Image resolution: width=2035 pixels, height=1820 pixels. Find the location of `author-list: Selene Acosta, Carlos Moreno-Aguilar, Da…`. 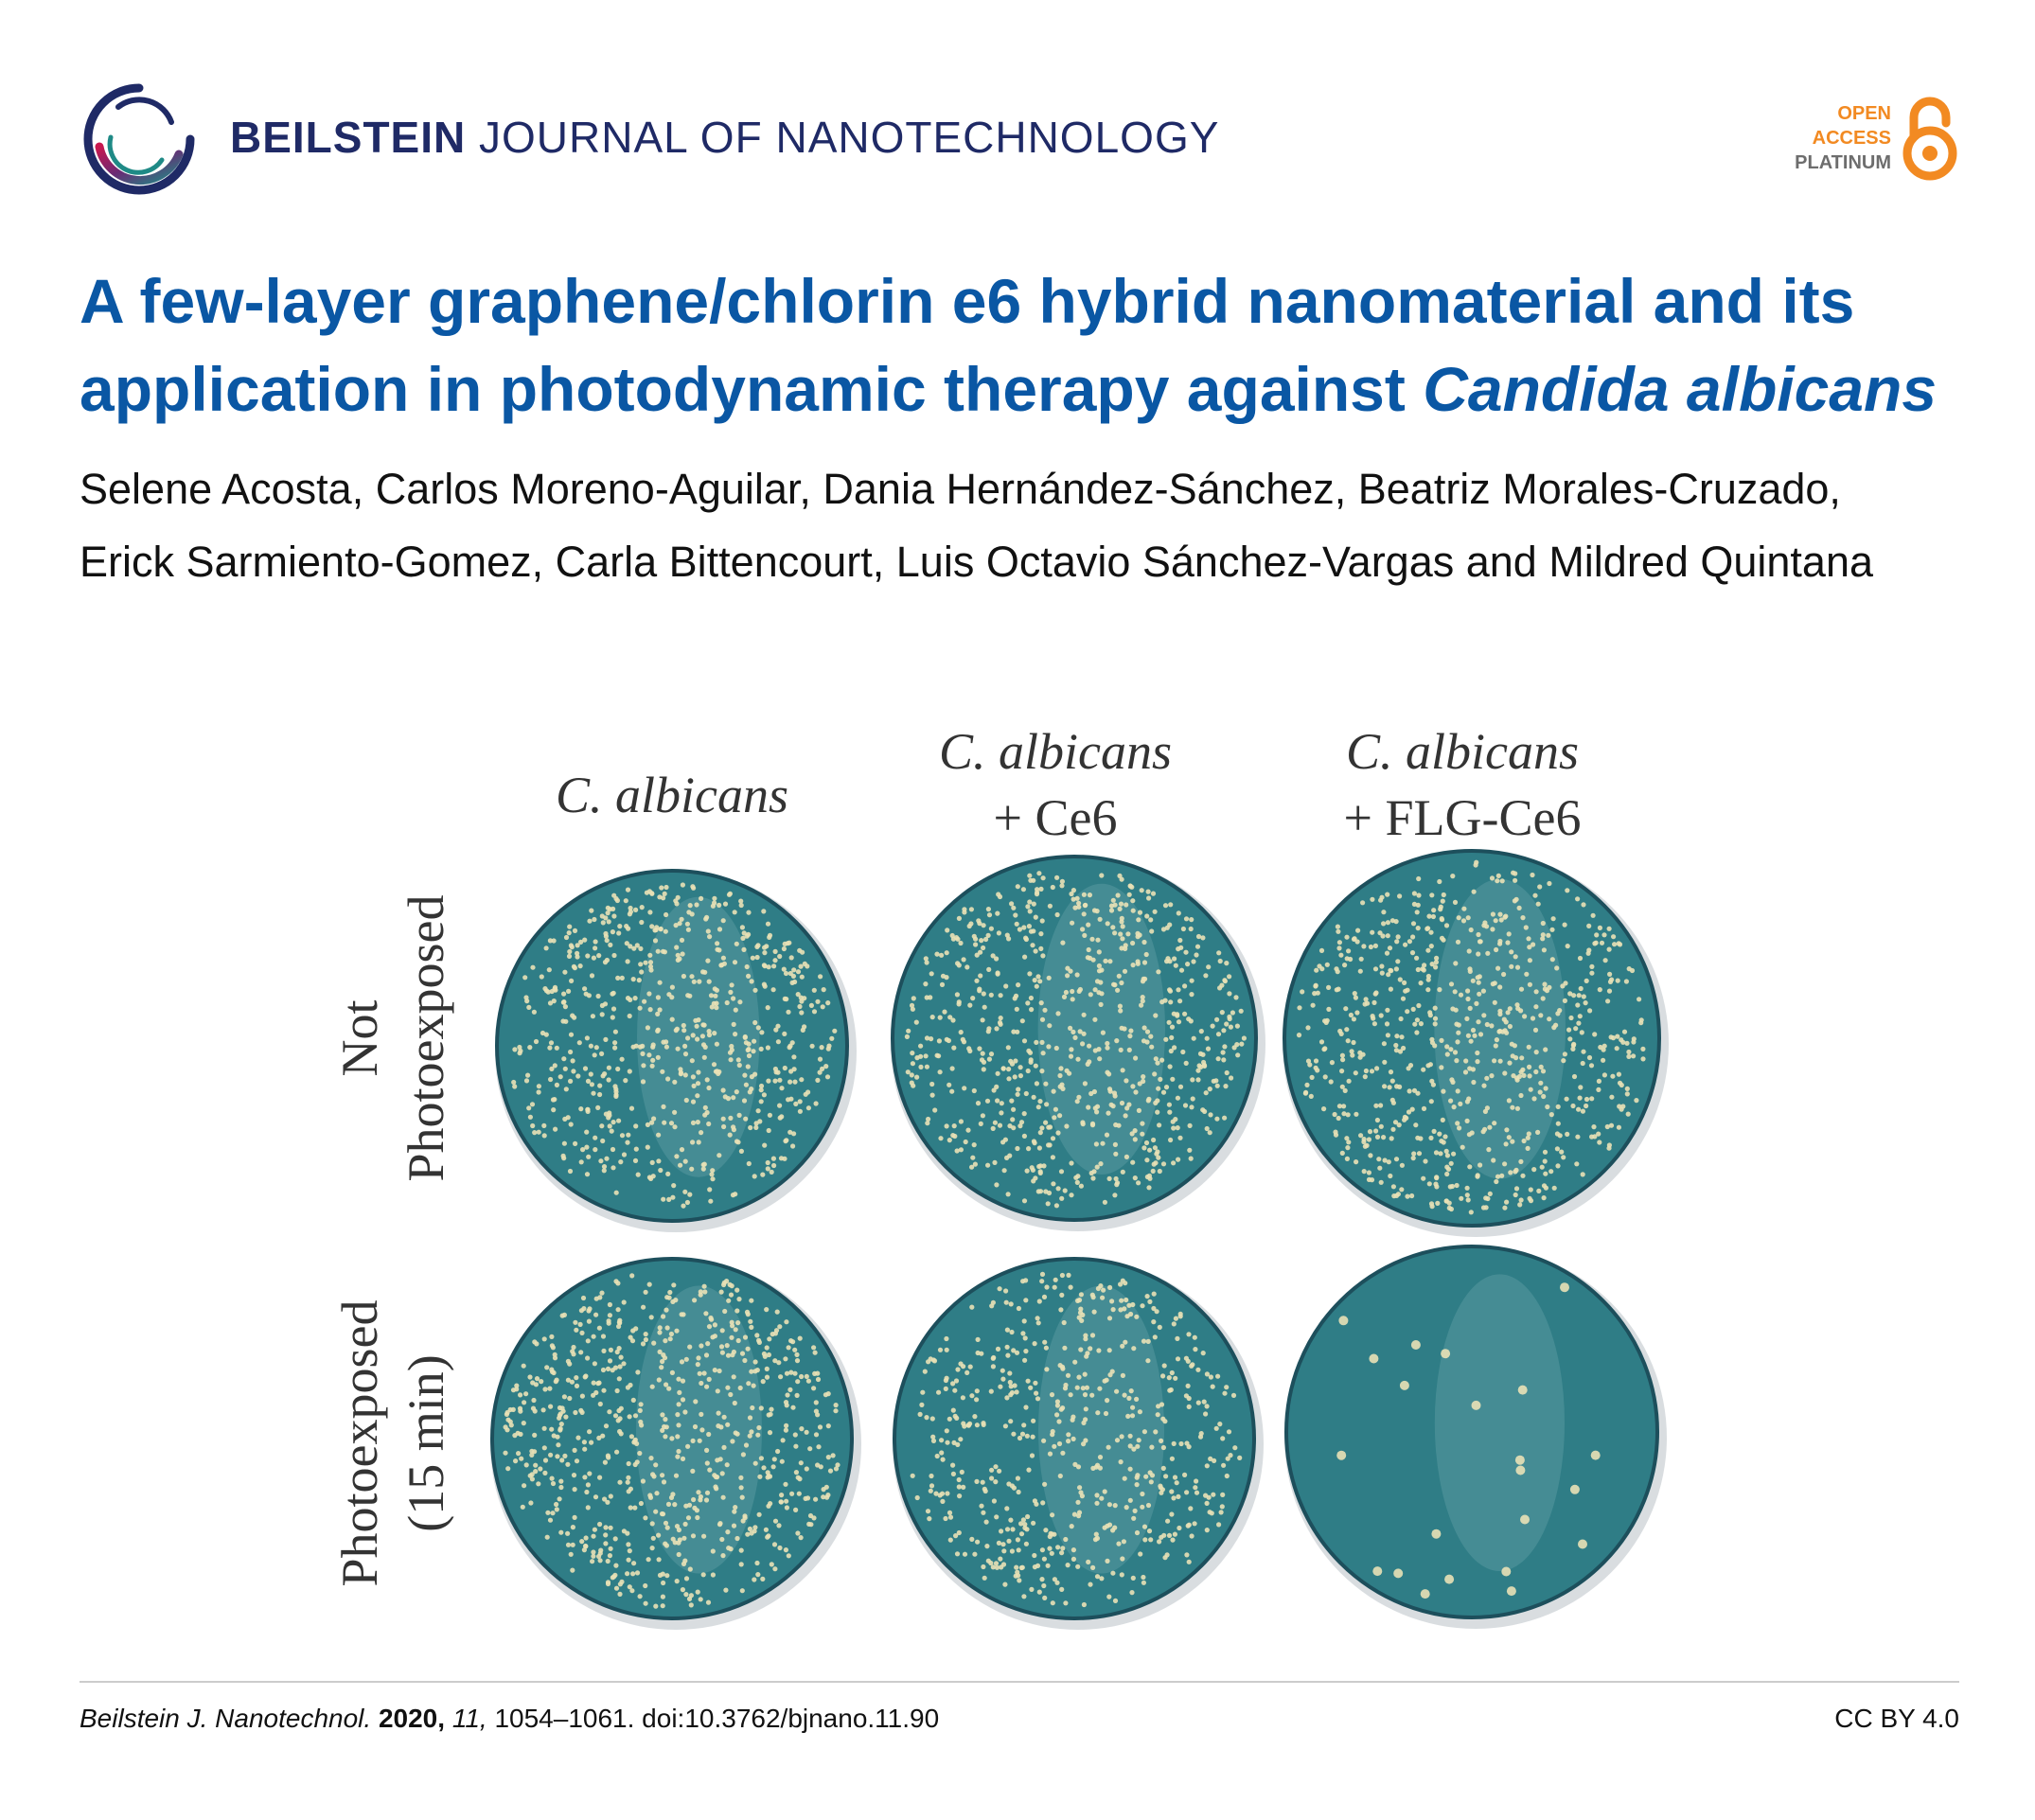

author-list: Selene Acosta, Carlos Moreno-Aguilar, Da… is located at coordinates (977, 525).